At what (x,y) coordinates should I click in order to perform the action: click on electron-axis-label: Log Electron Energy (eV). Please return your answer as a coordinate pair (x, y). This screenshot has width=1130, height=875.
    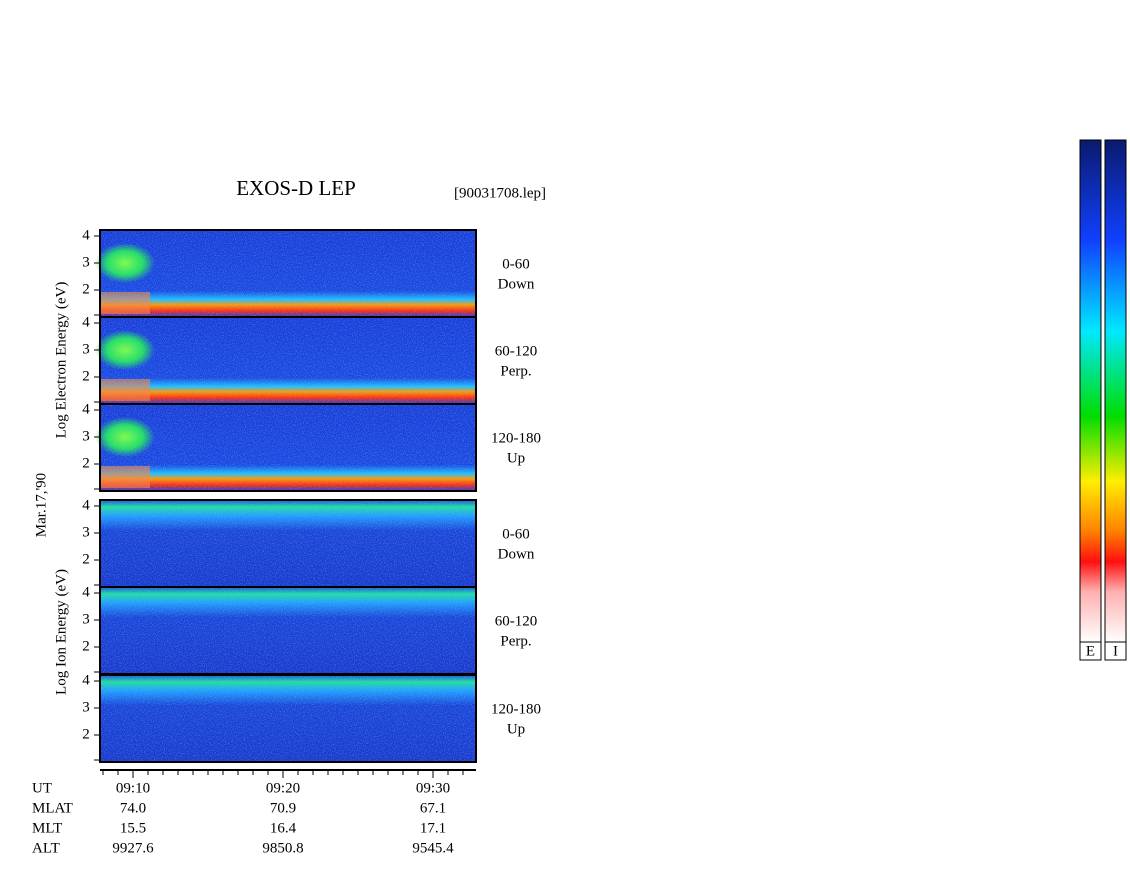
    Looking at the image, I should click on (61, 360).